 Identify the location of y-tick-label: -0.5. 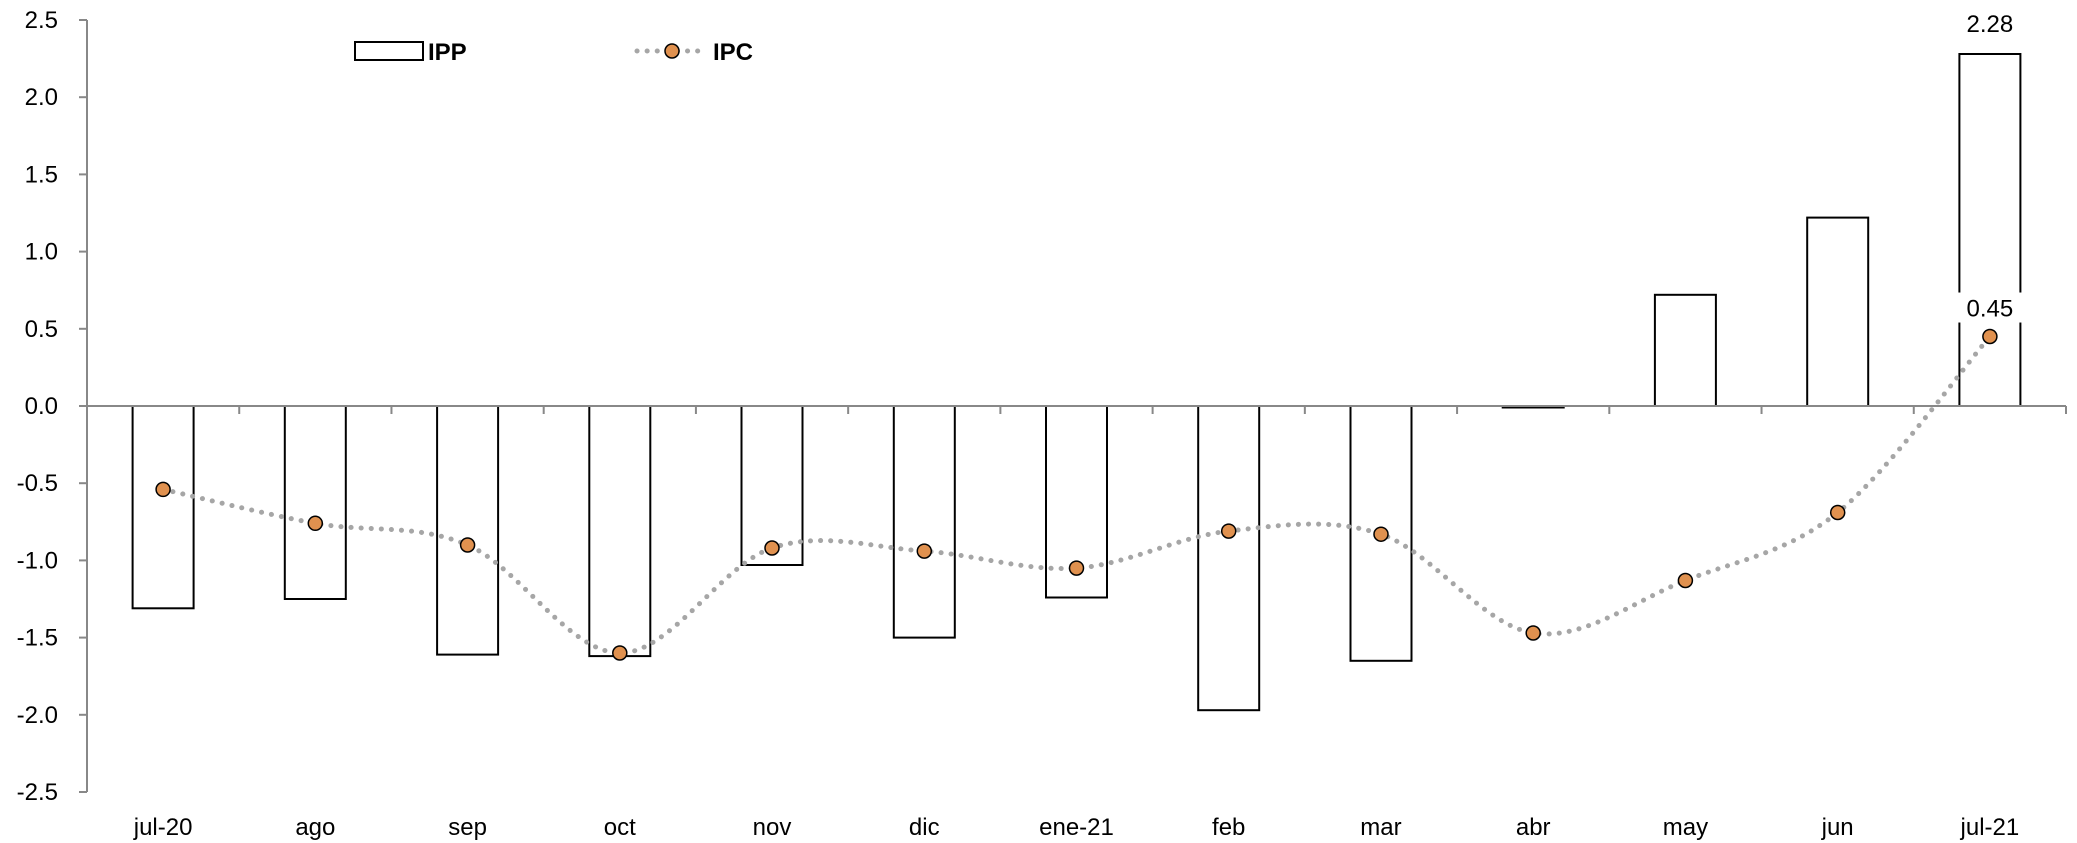
(37, 483).